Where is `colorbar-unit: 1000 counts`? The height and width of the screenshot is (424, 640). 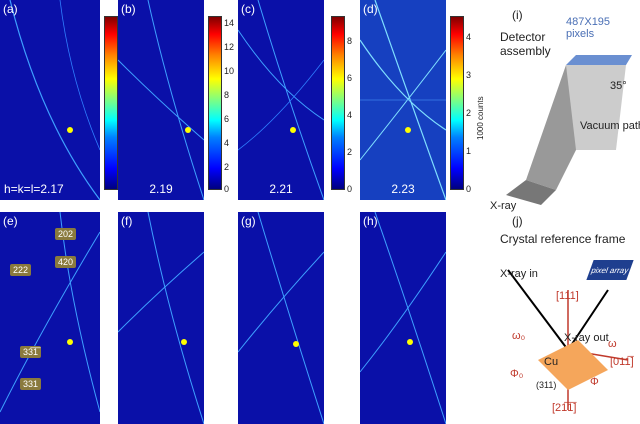
colorbar-unit: 1000 counts is located at coordinates (480, 118).